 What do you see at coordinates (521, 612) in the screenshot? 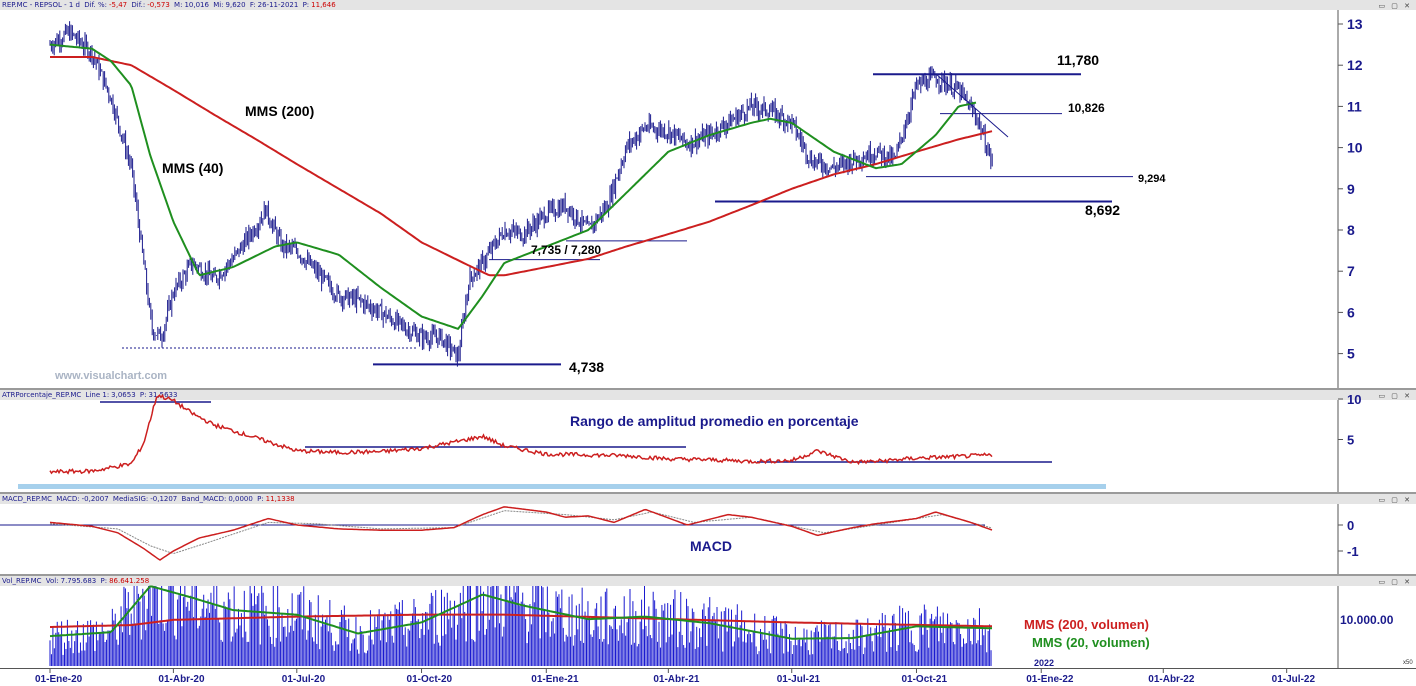
I see `vol-mms20-line` at bounding box center [521, 612].